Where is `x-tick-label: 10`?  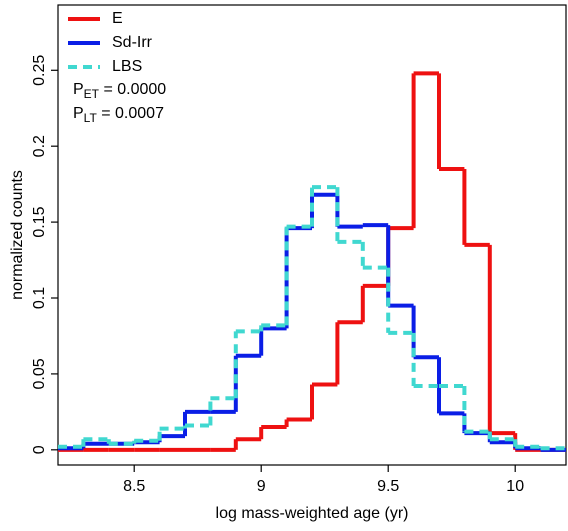 x-tick-label: 10 is located at coordinates (515, 486).